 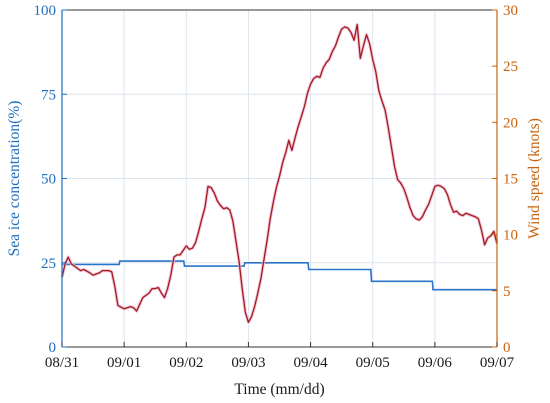 What do you see at coordinates (14, 179) in the screenshot?
I see `left-y-axis-title: Sea ice concentration(%)` at bounding box center [14, 179].